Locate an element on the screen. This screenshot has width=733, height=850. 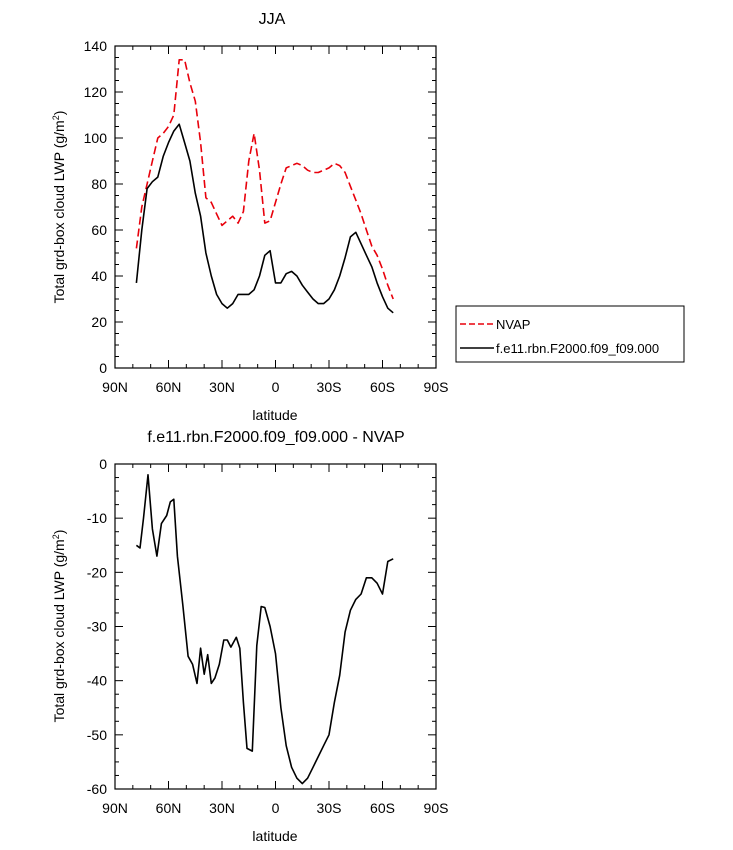
y-tick-label: 20 is located at coordinates (99, 322).